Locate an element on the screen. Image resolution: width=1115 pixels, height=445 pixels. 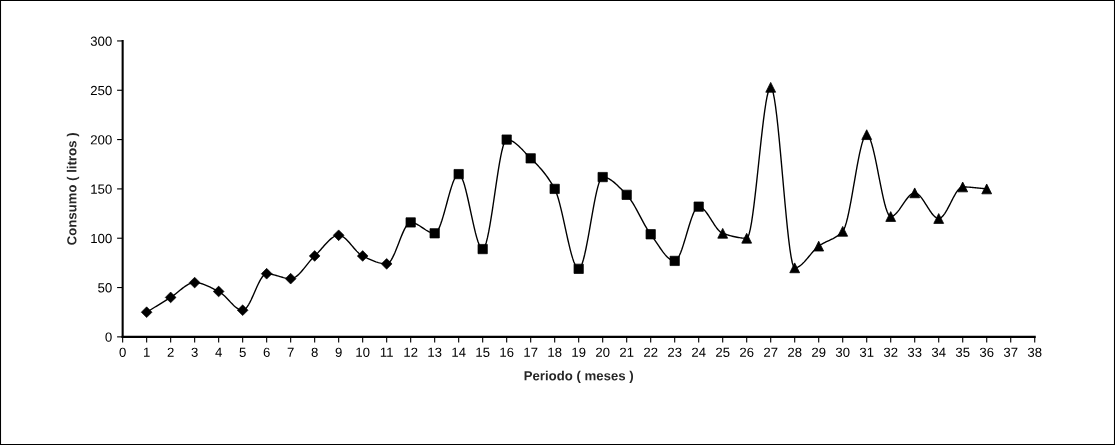
y-tick-label: 250 is located at coordinates (101, 90).